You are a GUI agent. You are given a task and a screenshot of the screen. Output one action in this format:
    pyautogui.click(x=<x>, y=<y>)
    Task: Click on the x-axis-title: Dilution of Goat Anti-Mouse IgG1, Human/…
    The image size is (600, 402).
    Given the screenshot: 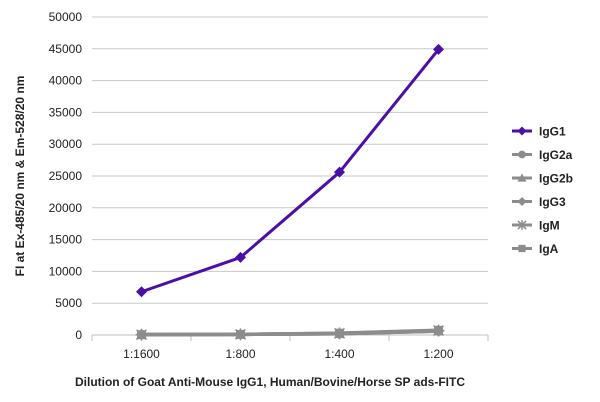 What is the action you would take?
    pyautogui.click(x=270, y=382)
    